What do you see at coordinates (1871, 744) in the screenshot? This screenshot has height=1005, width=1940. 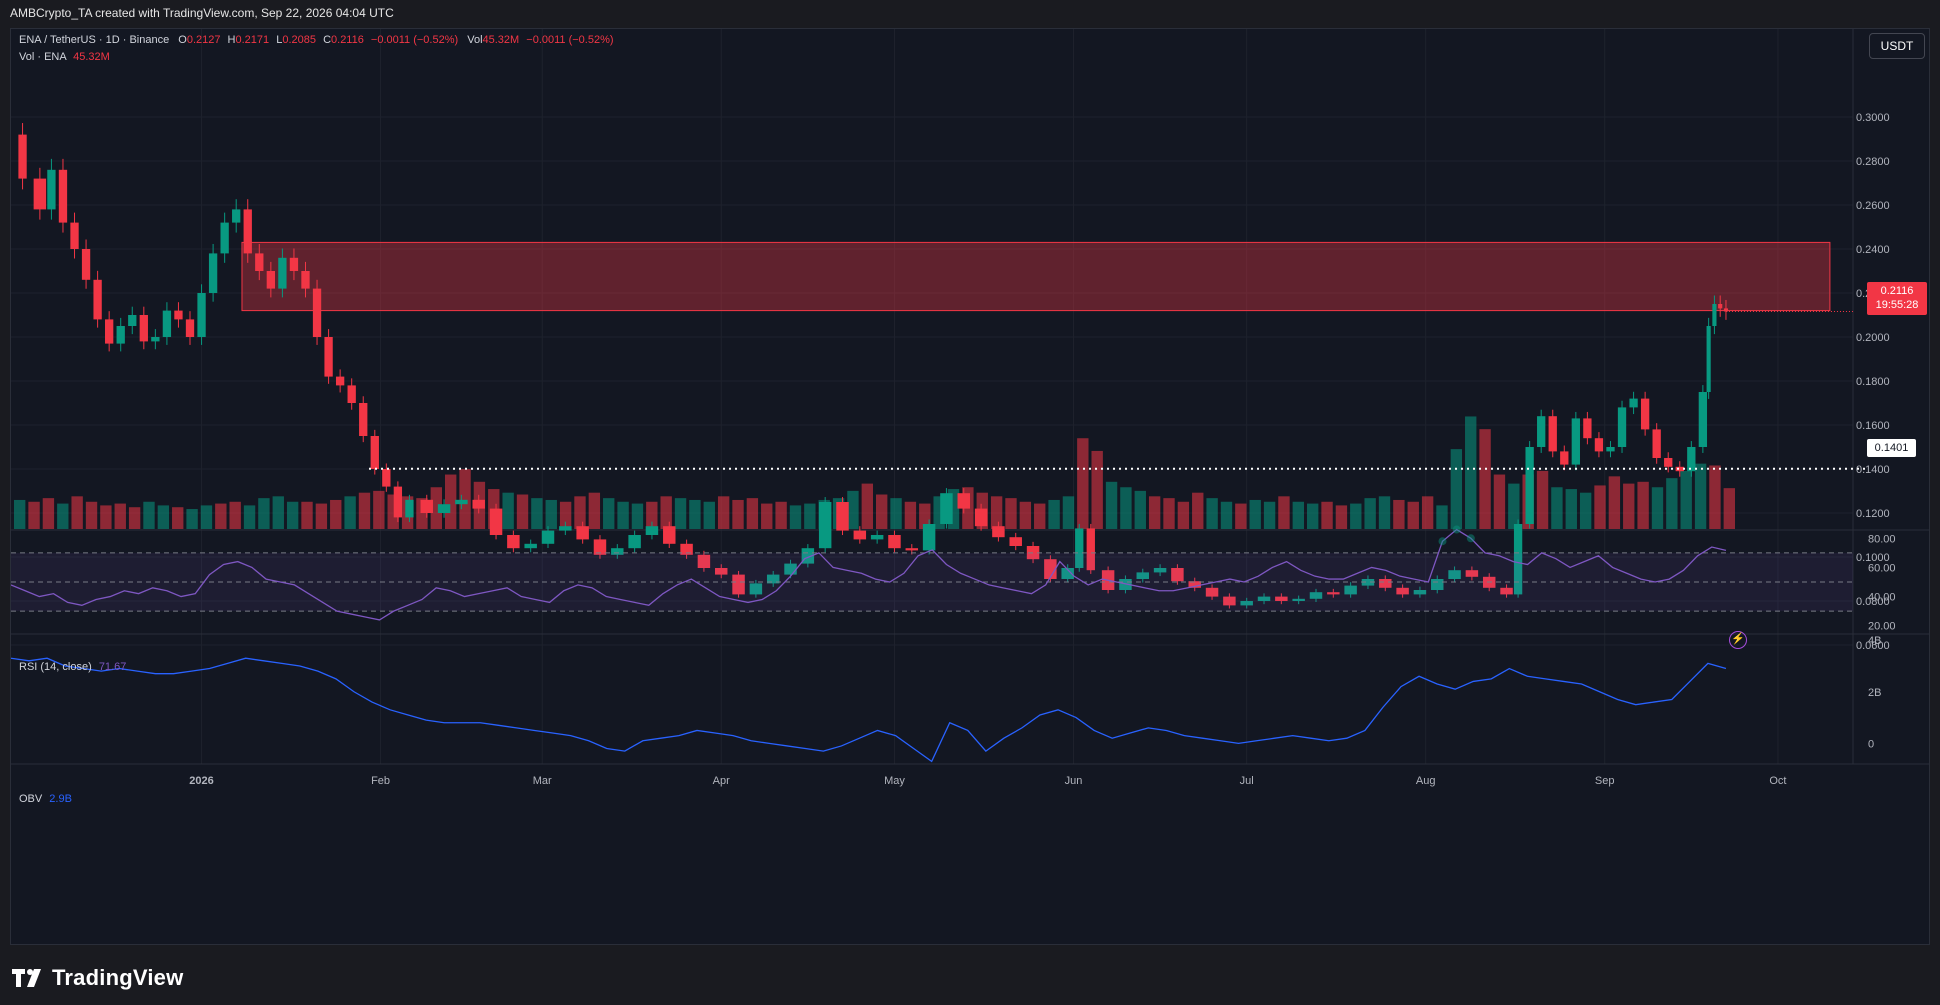 I see `obv-tick-label: 0` at bounding box center [1871, 744].